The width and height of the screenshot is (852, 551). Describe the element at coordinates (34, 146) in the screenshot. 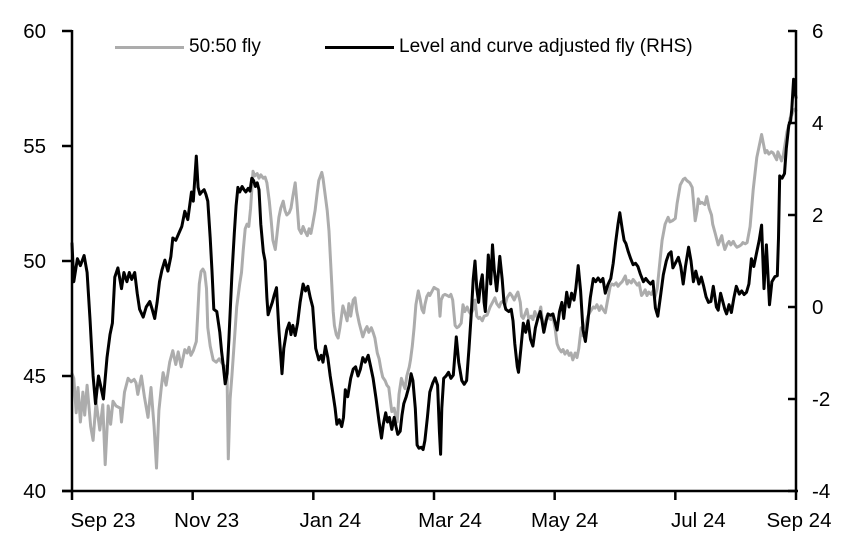

I see `y-left-tick-label: 55` at that location.